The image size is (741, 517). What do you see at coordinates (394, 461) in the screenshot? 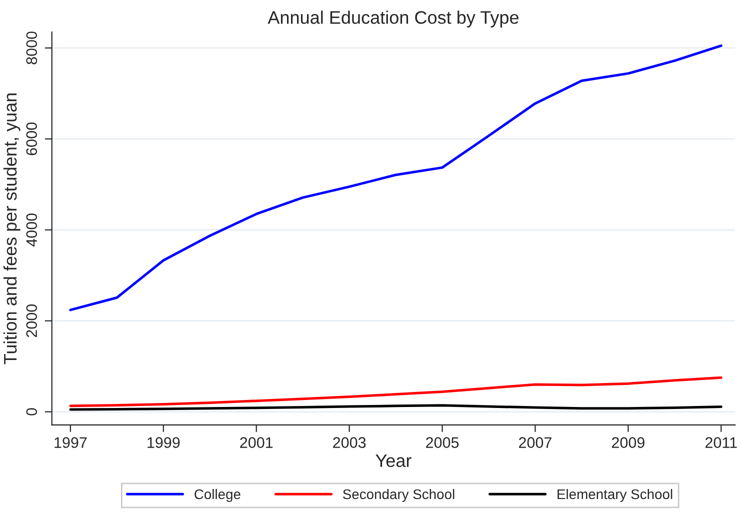
I see `x-axis-title: Year` at bounding box center [394, 461].